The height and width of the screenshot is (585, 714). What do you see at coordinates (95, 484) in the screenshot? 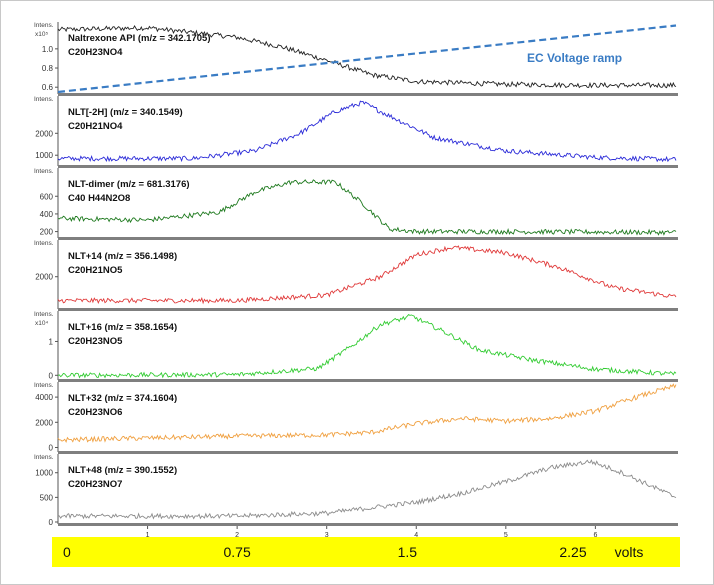
I see `compound-formula-nlt_48: C20H23NO7` at bounding box center [95, 484].